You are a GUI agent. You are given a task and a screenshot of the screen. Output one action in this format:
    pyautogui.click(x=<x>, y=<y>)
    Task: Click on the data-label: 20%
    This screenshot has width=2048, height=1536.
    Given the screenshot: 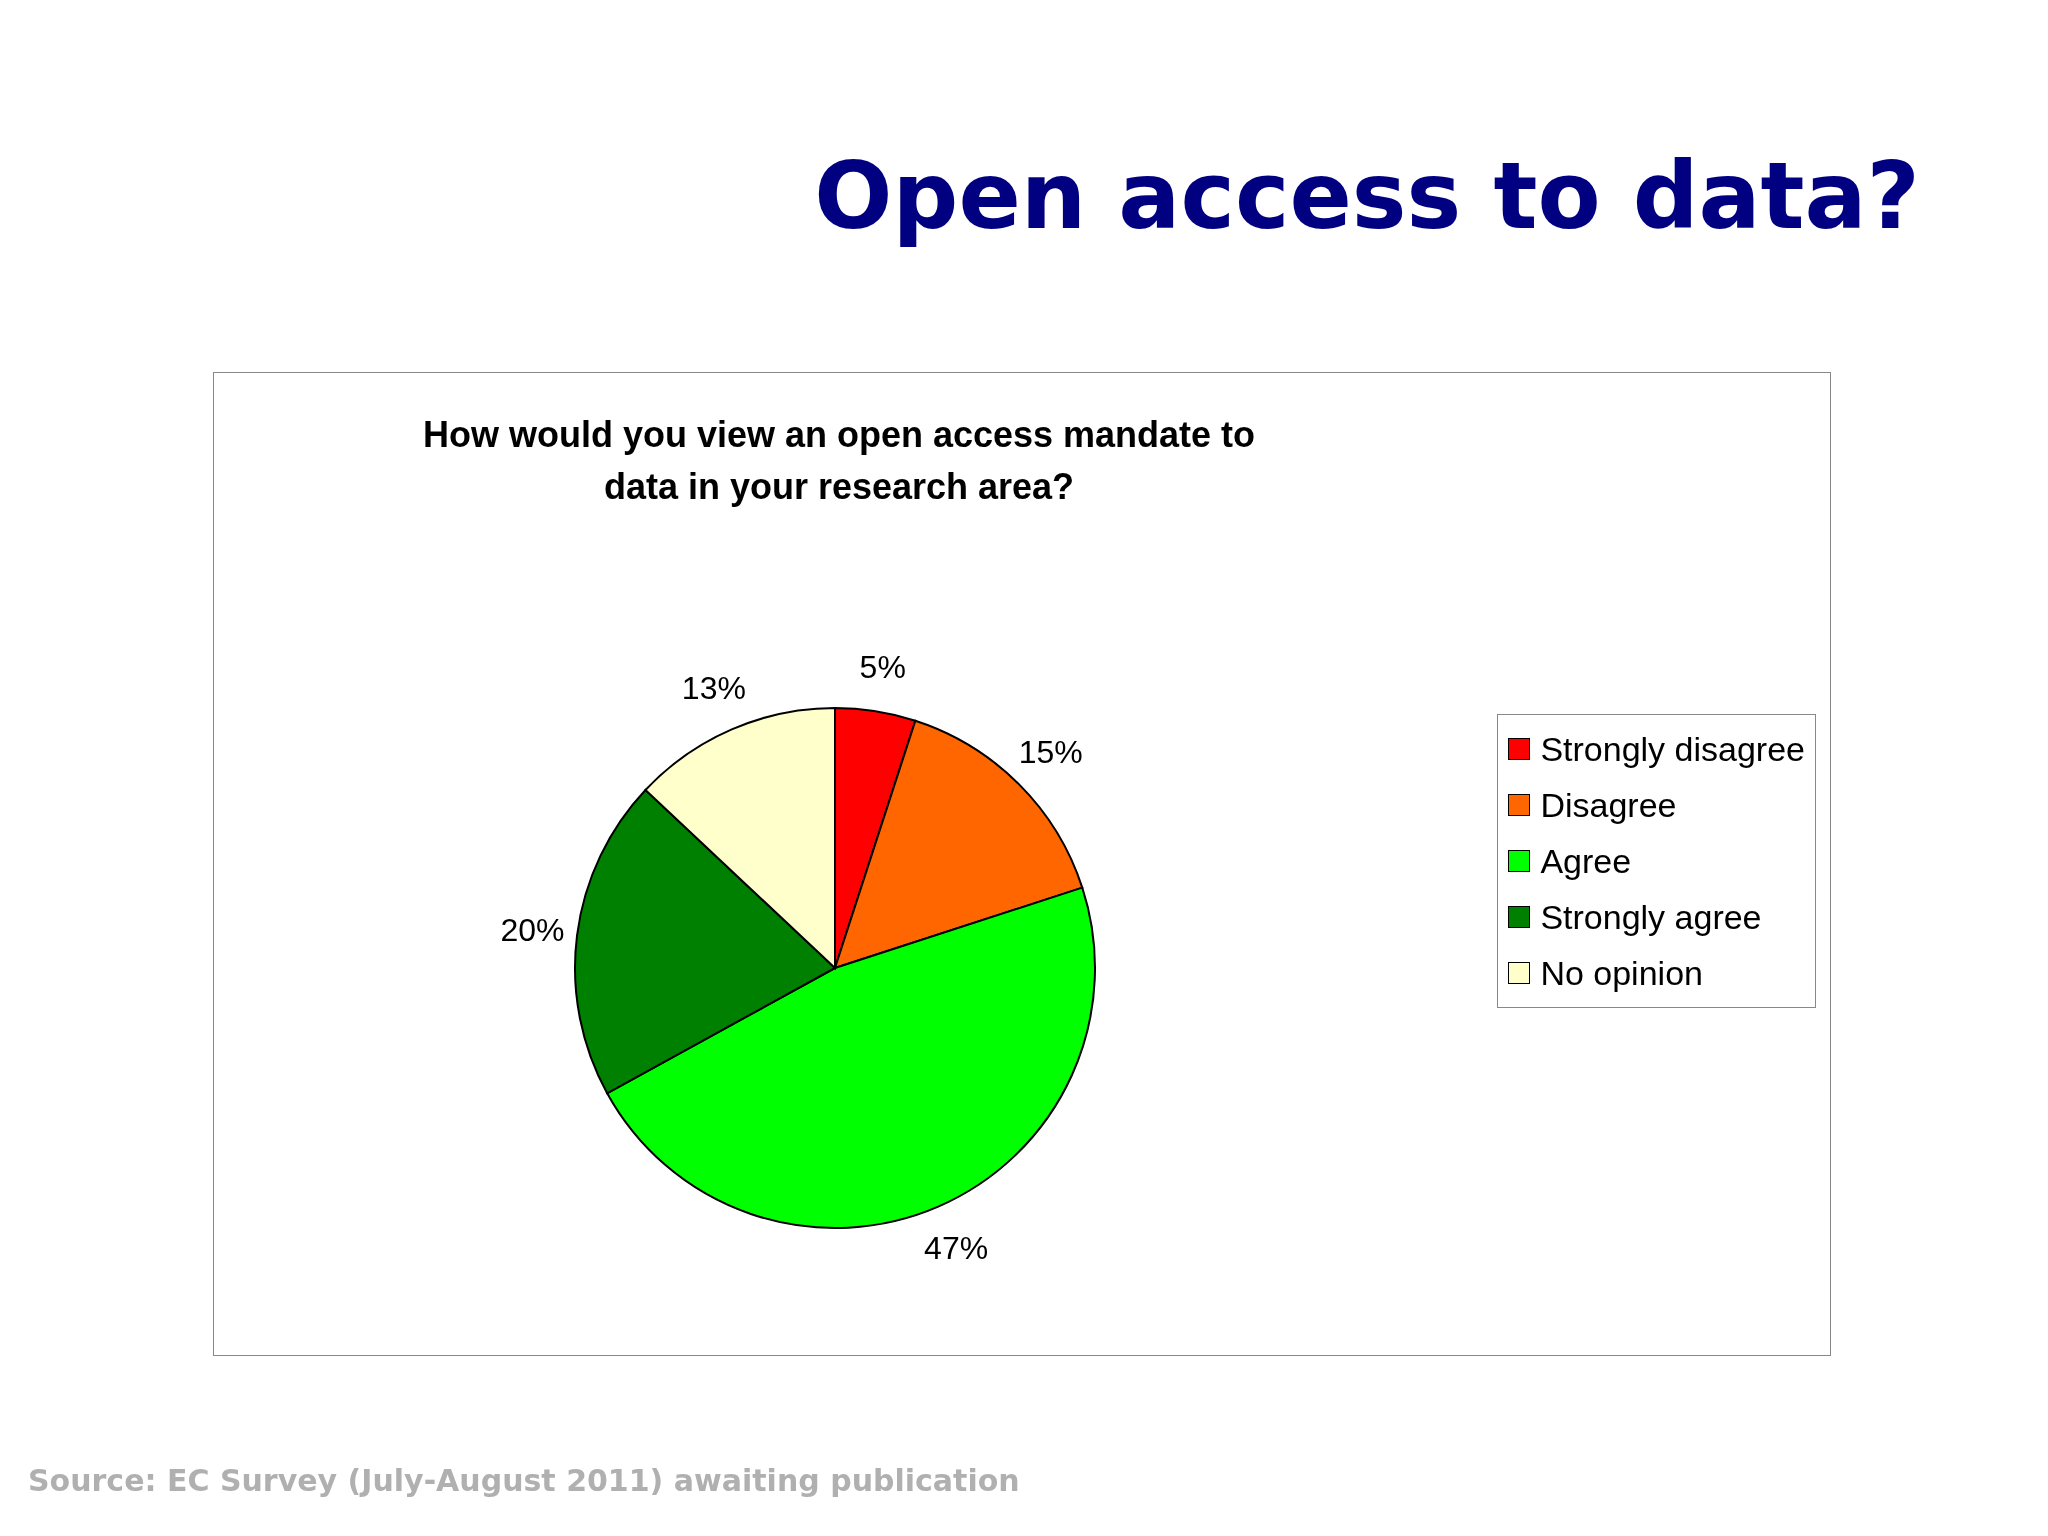 What is the action you would take?
    pyautogui.click(x=532, y=929)
    